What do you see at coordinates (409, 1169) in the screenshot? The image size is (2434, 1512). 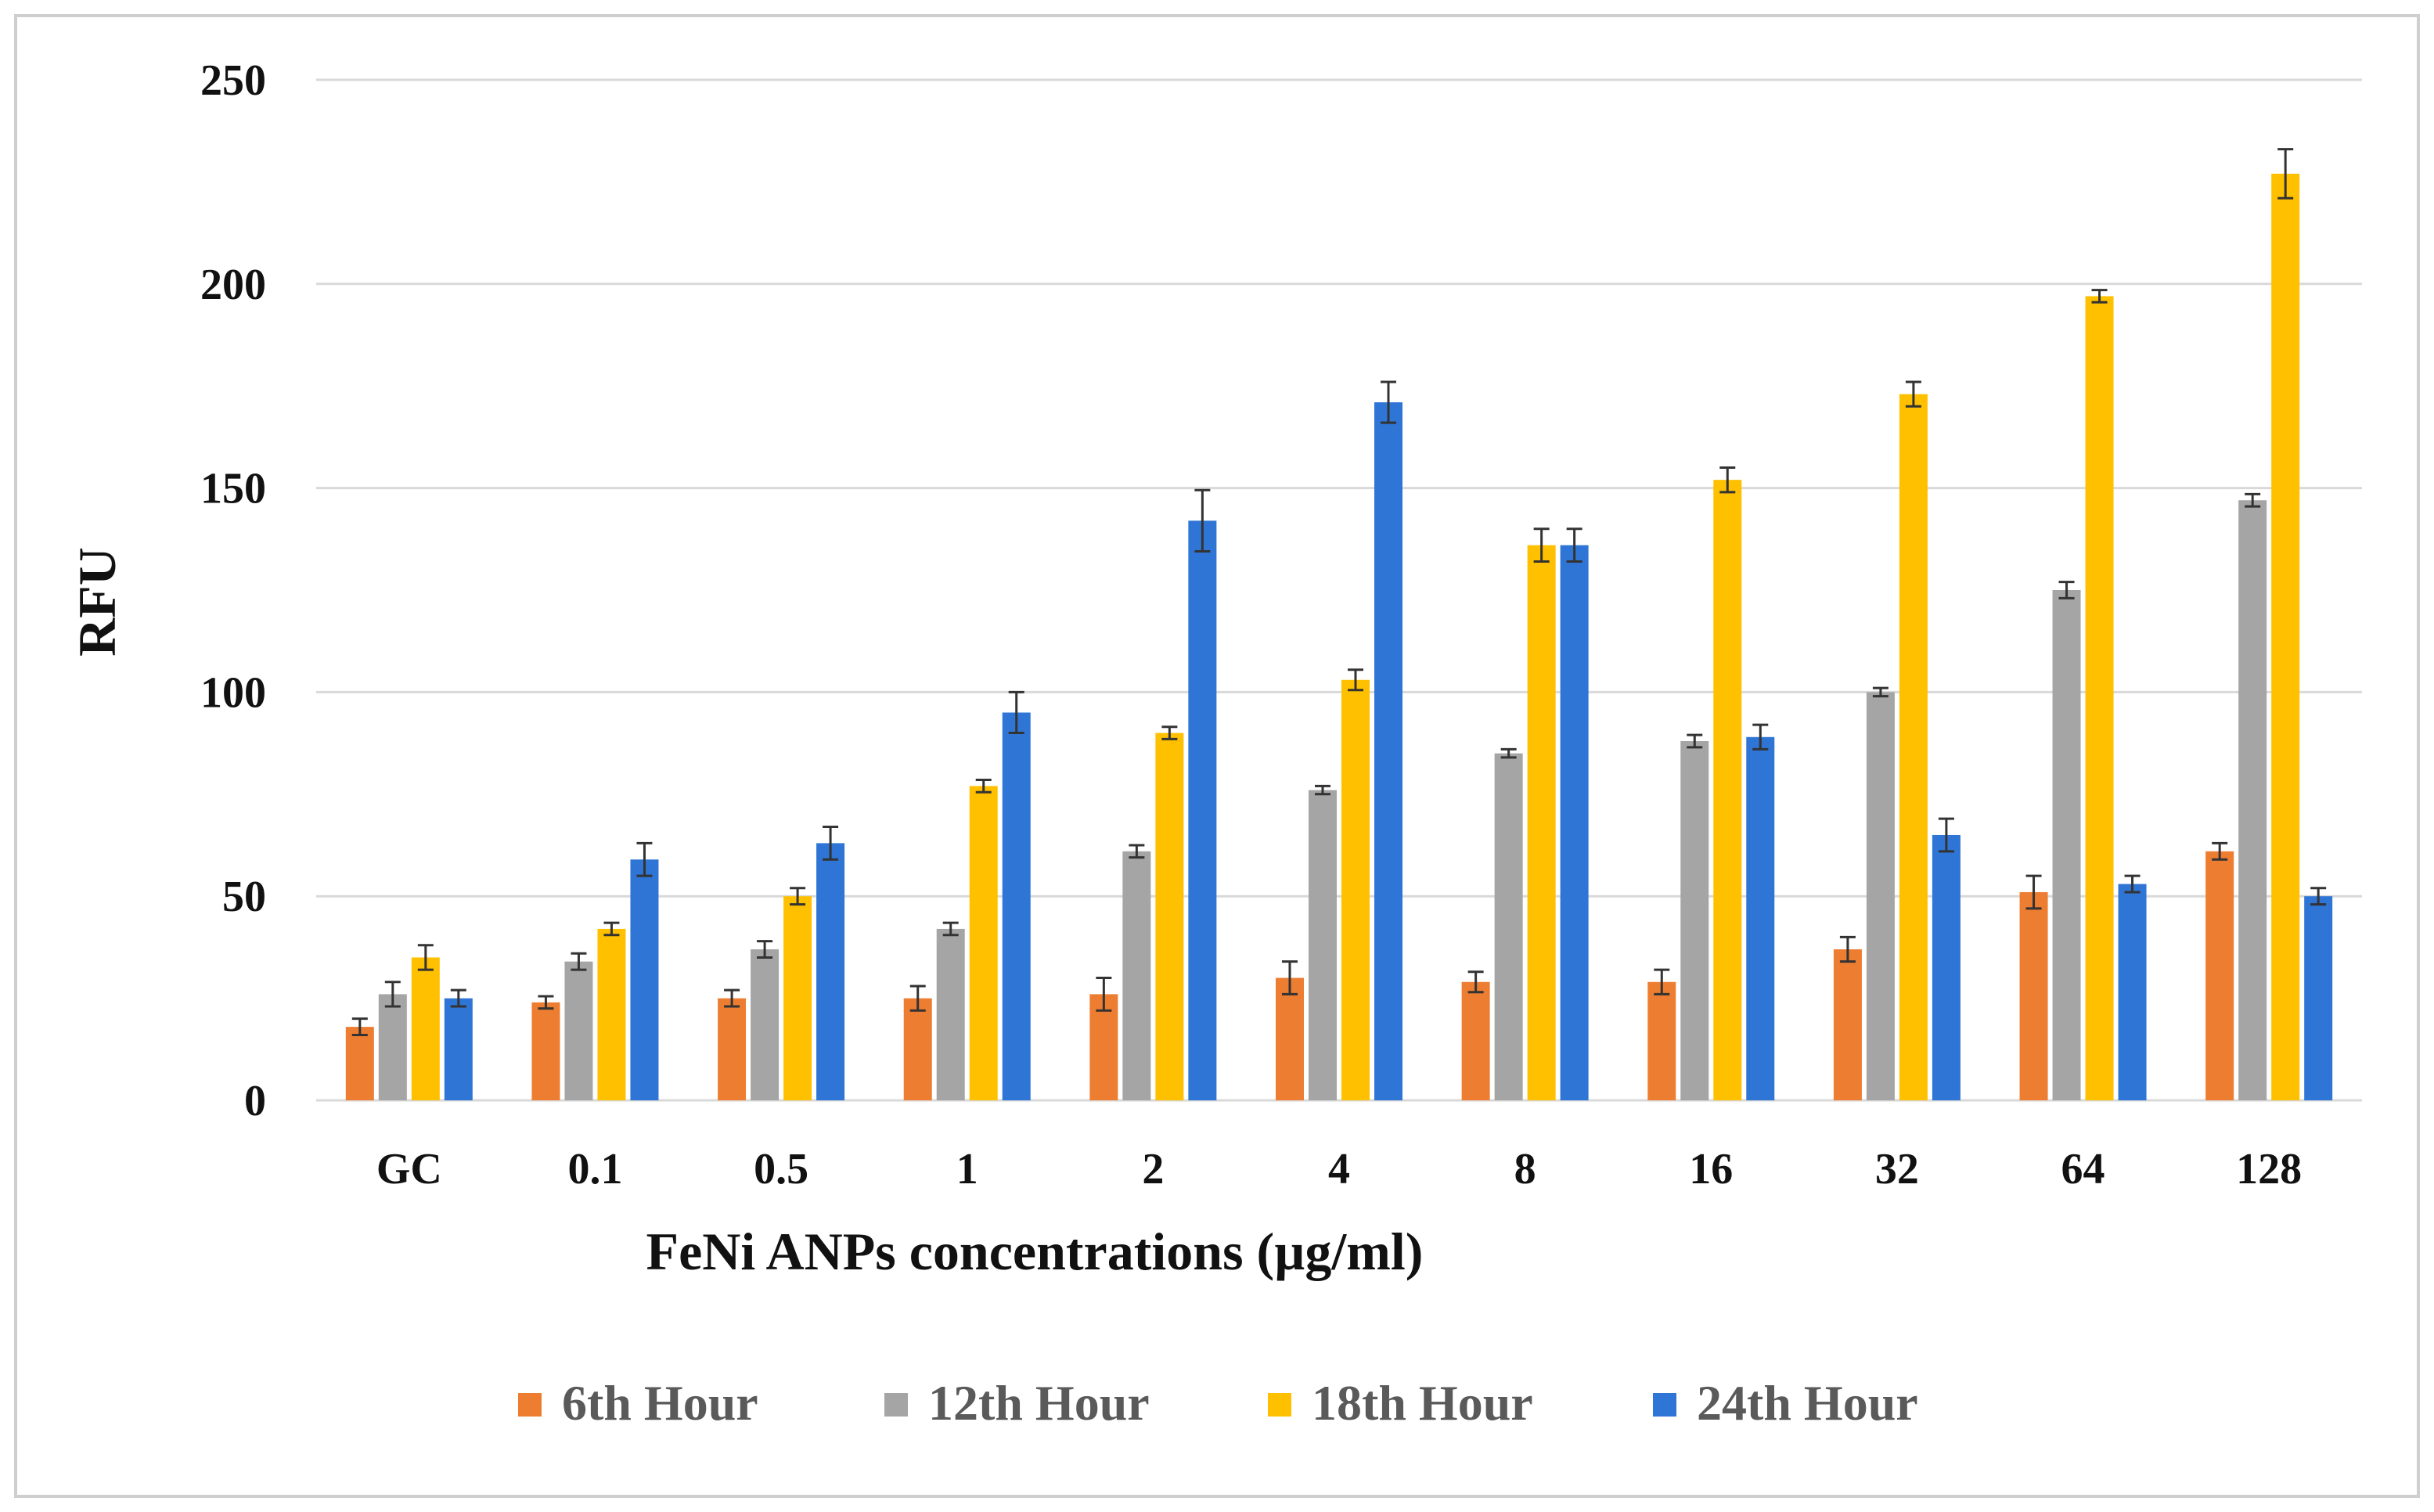 I see `x-tick-label: GC` at bounding box center [409, 1169].